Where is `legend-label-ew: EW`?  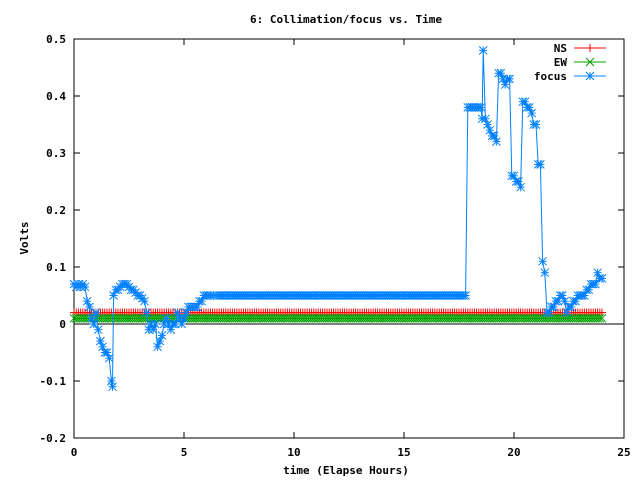
legend-label-ew: EW is located at coordinates (561, 62).